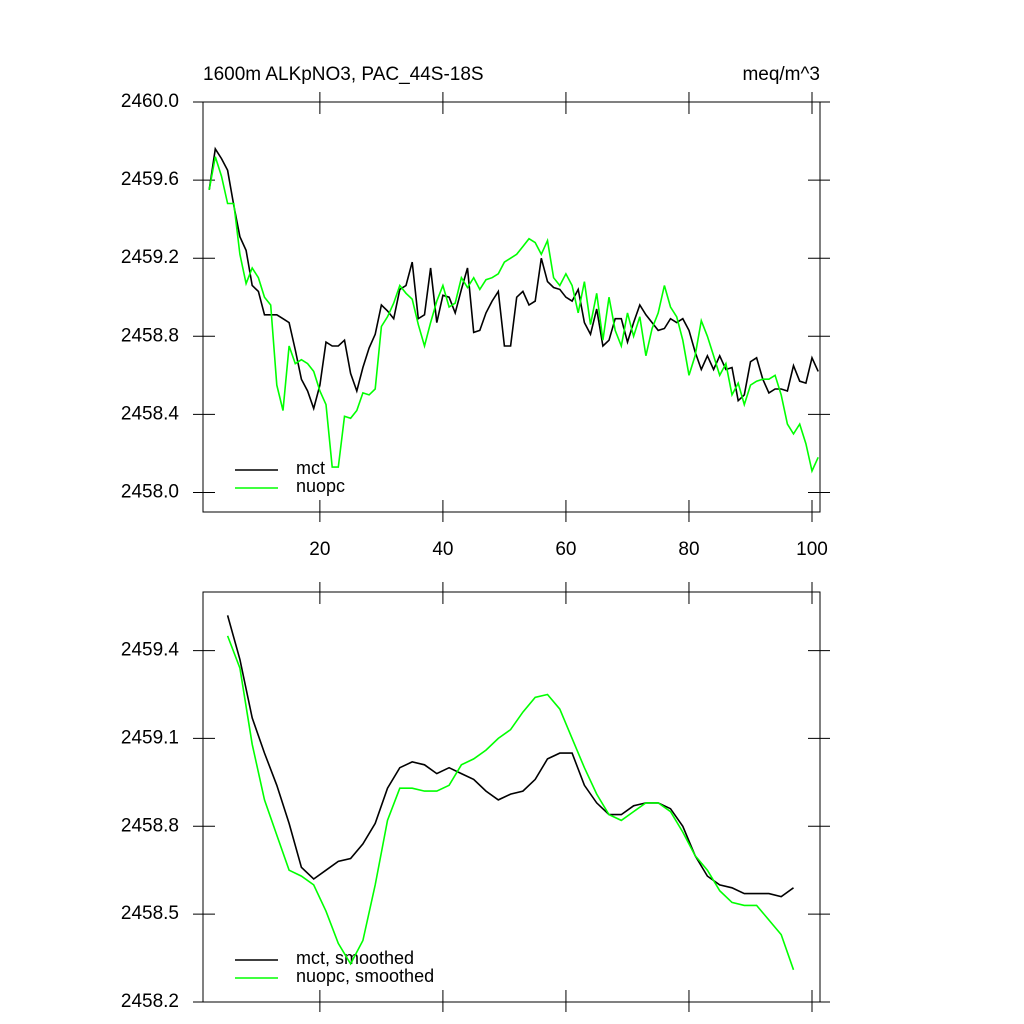 The image size is (1024, 1024). What do you see at coordinates (150, 101) in the screenshot?
I see `y-tick-label: 2460.0` at bounding box center [150, 101].